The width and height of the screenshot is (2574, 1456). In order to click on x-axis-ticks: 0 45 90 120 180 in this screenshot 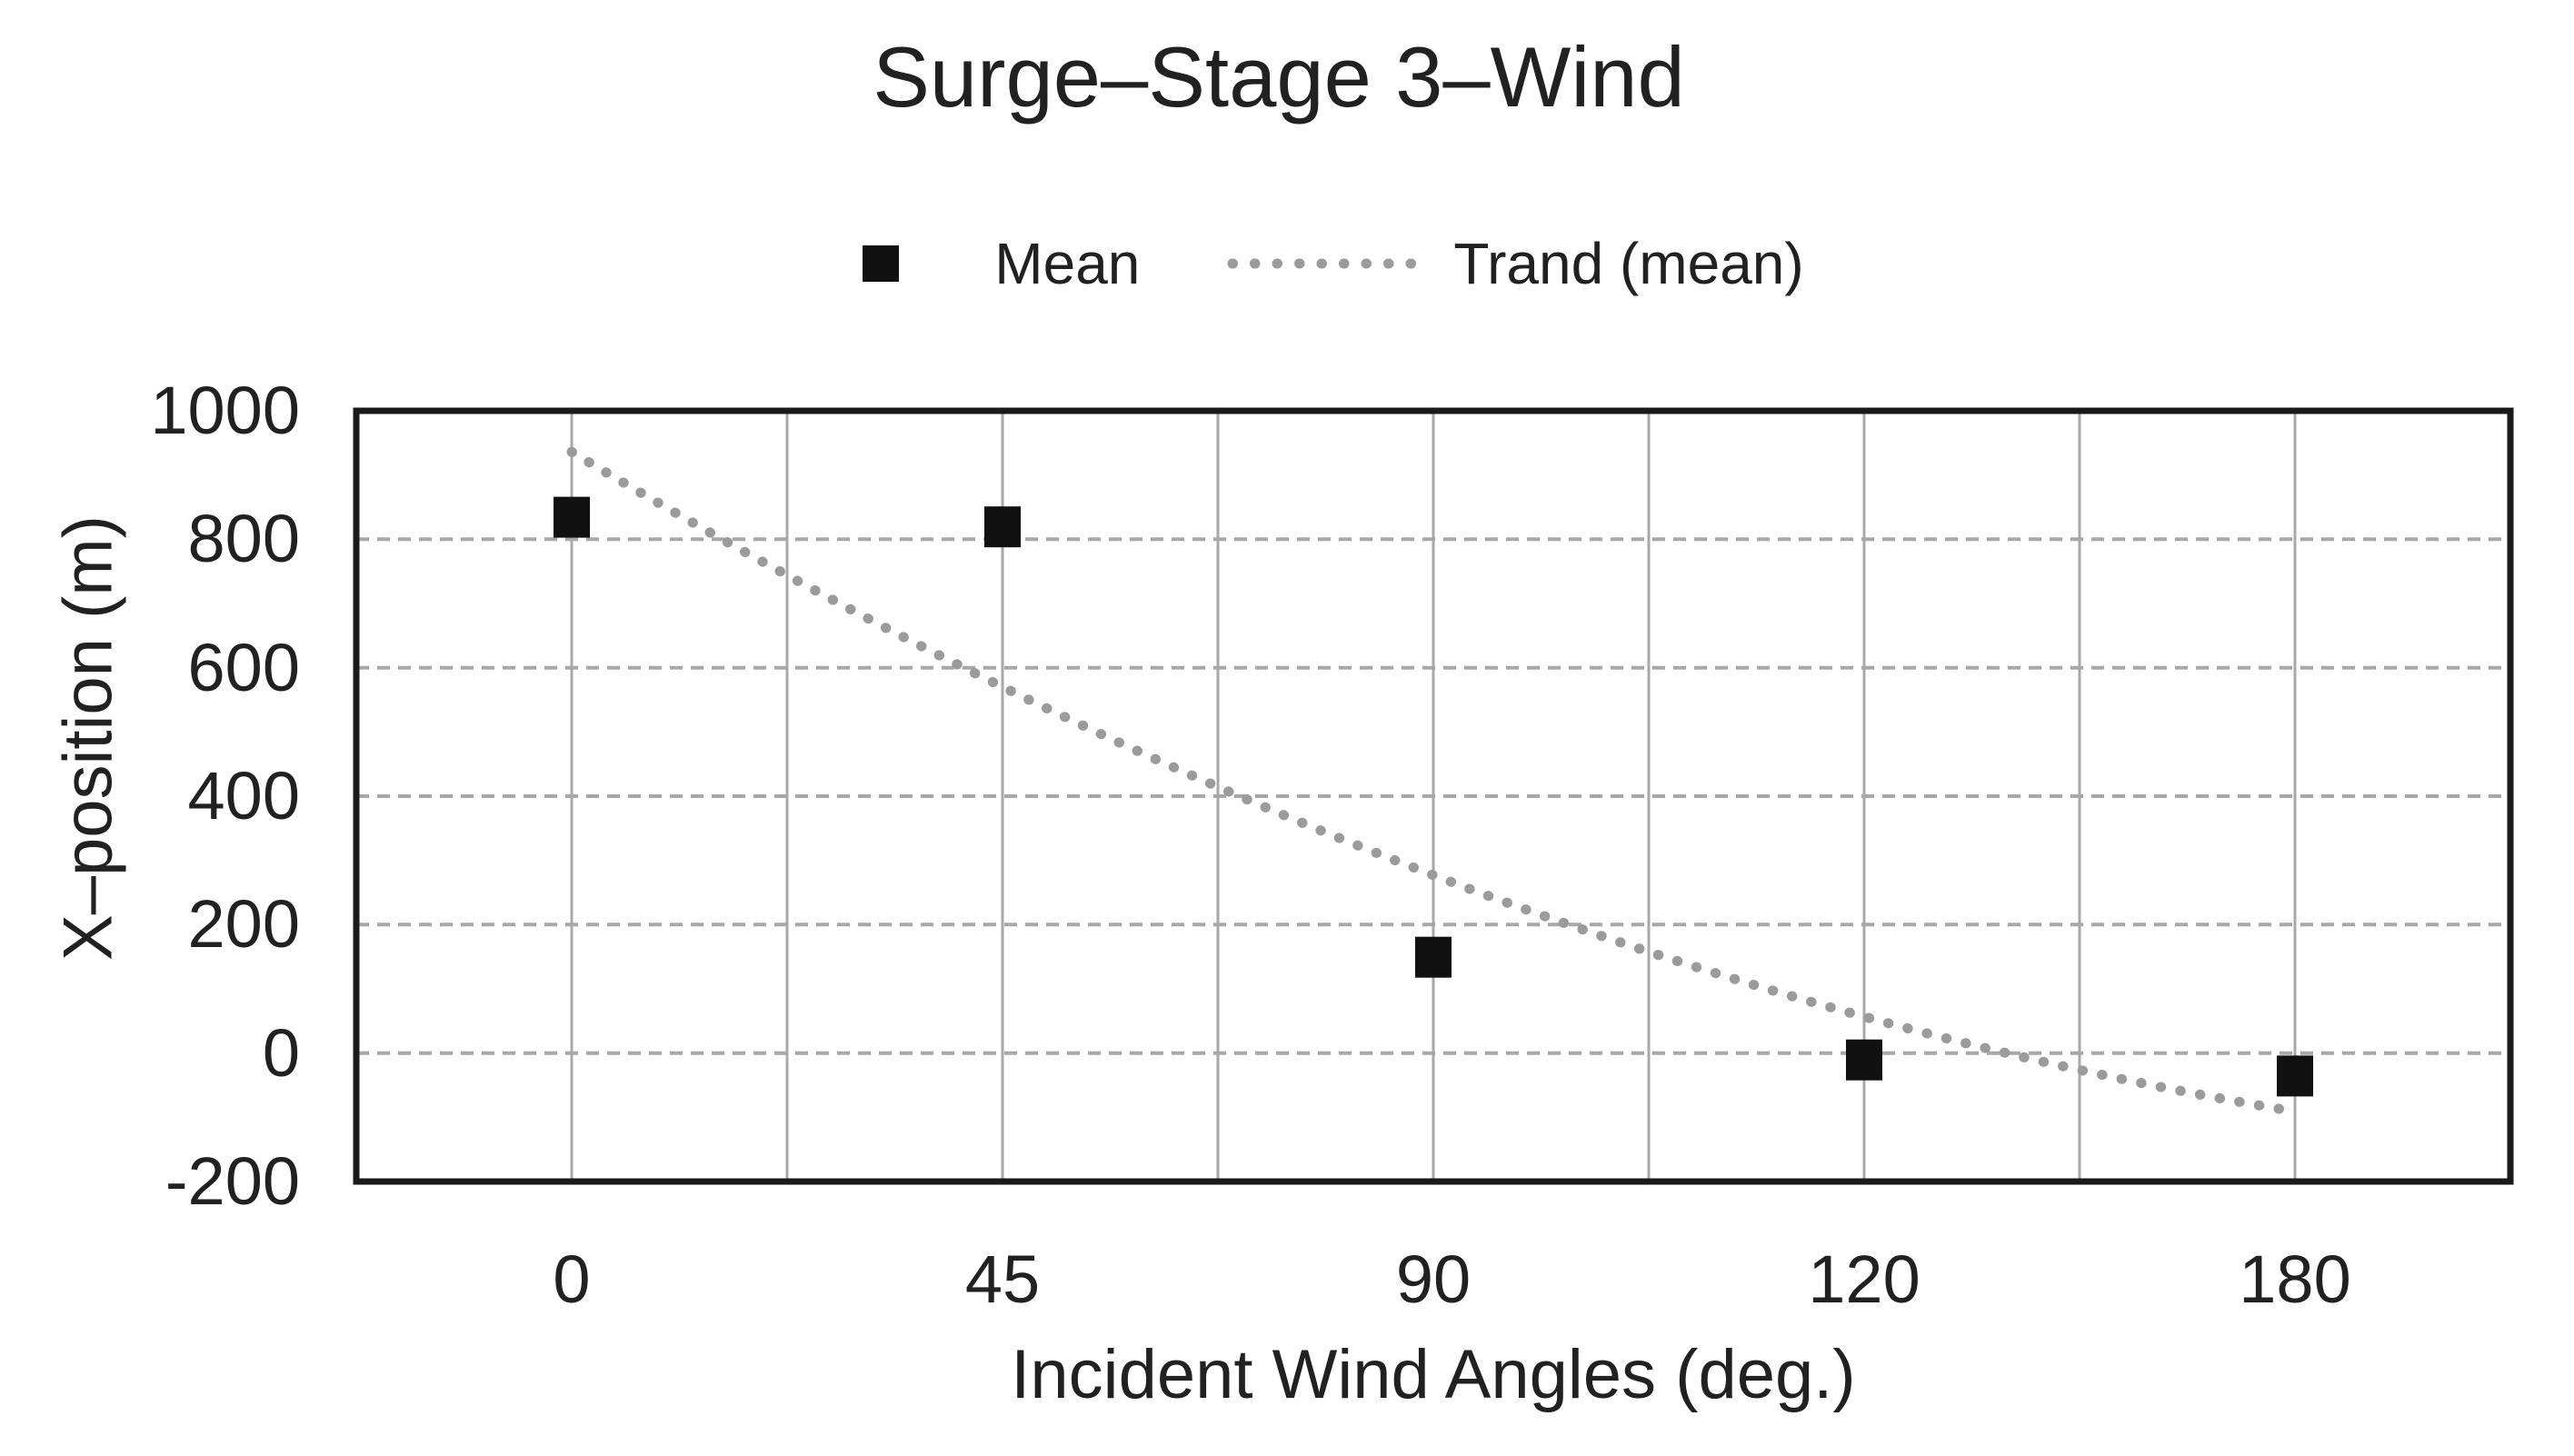, I will do `click(1433, 1284)`.